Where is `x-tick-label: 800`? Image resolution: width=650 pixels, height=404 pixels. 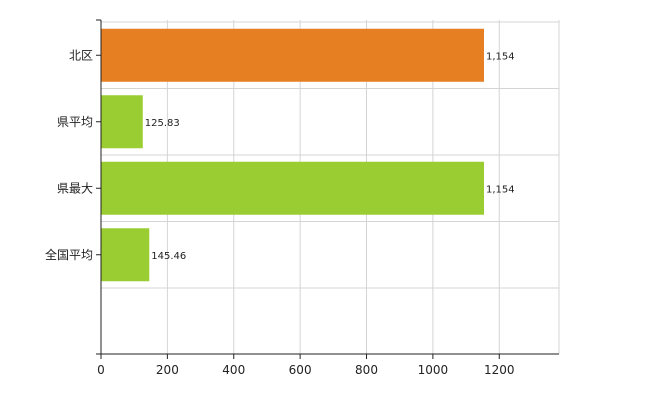 x-tick-label: 800 is located at coordinates (366, 370).